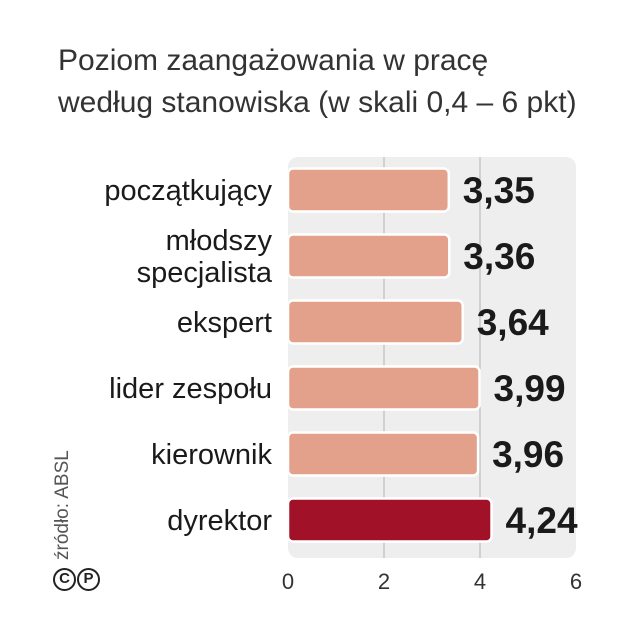 Image resolution: width=640 pixels, height=640 pixels. I want to click on copyright-marks: C P, so click(77, 579).